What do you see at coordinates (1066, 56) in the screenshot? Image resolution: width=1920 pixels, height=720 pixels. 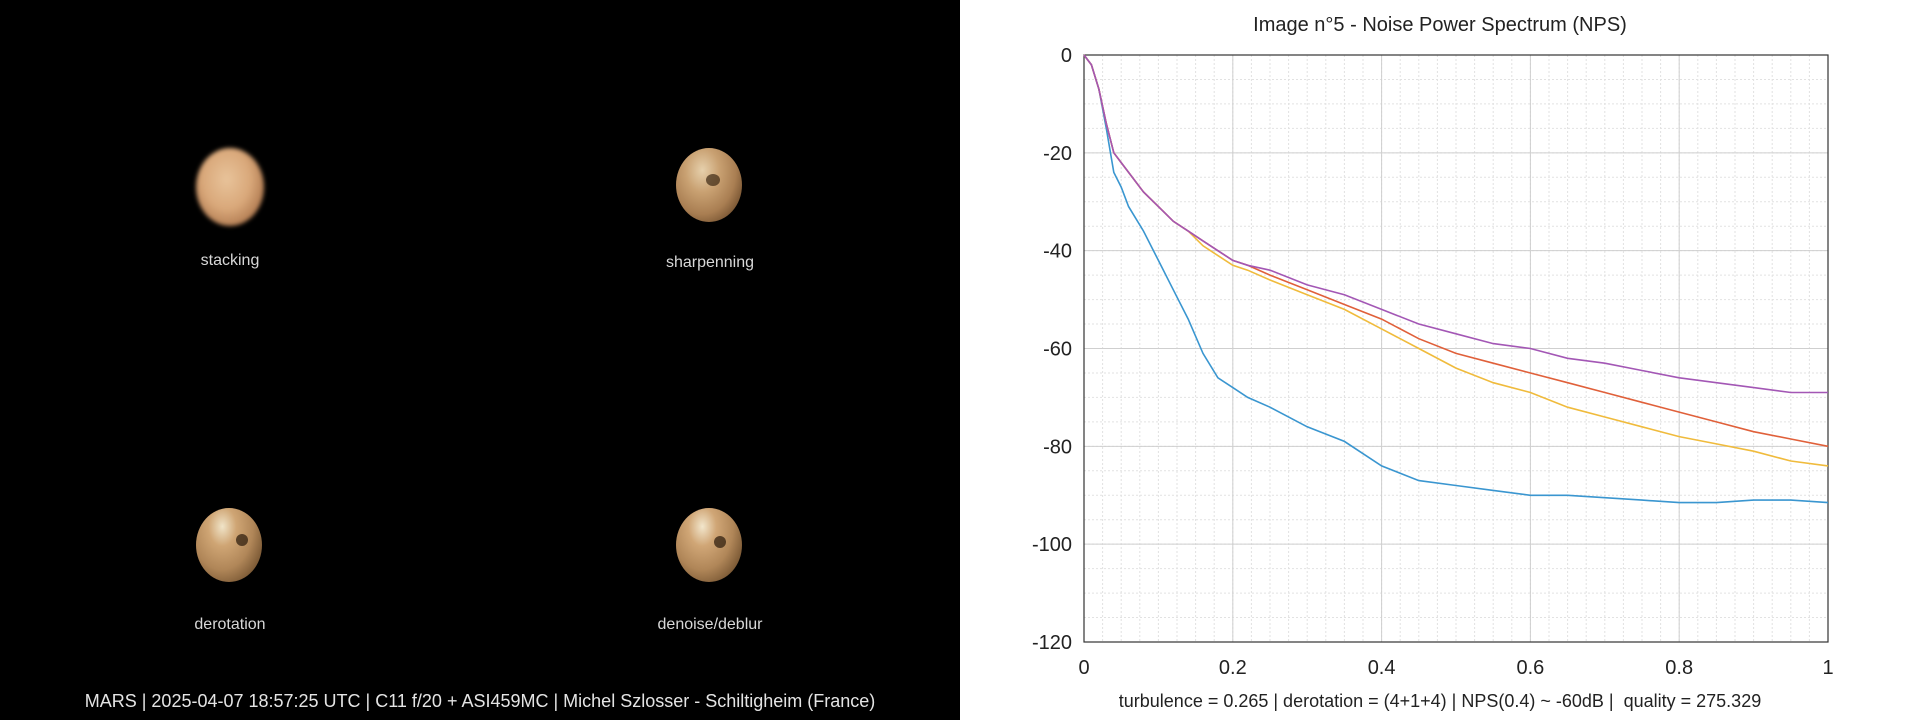 I see `y-tick-label: 0` at bounding box center [1066, 56].